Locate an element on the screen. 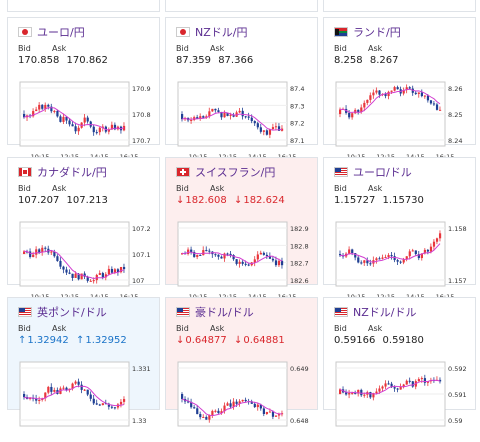 This screenshot has height=442, width=480. bid-number: 0.64877 is located at coordinates (206, 340).